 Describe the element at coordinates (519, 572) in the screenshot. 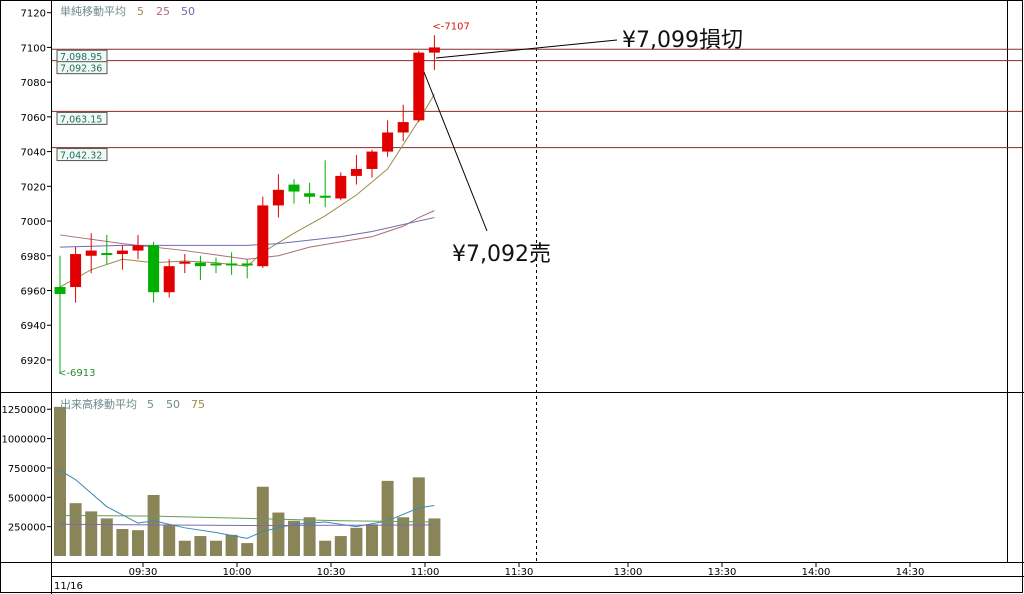

I see `time-tick-label: 11:30` at that location.